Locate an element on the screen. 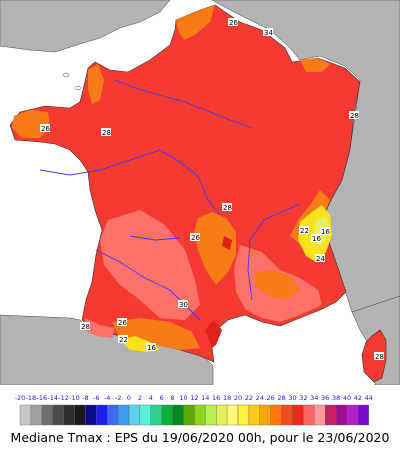  contour-label-28-corsica: 28 is located at coordinates (379, 356).